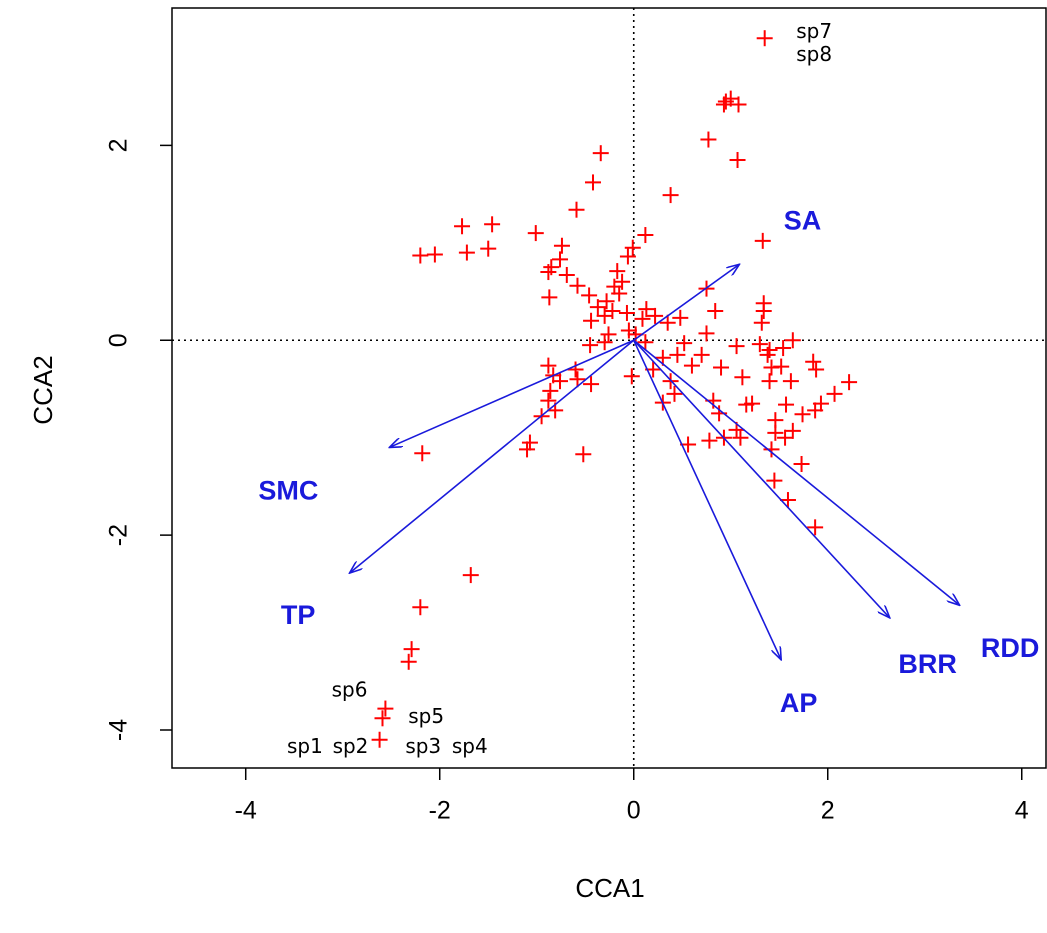 The width and height of the screenshot is (1047, 933). I want to click on arrow-label: RDD, so click(1010, 648).